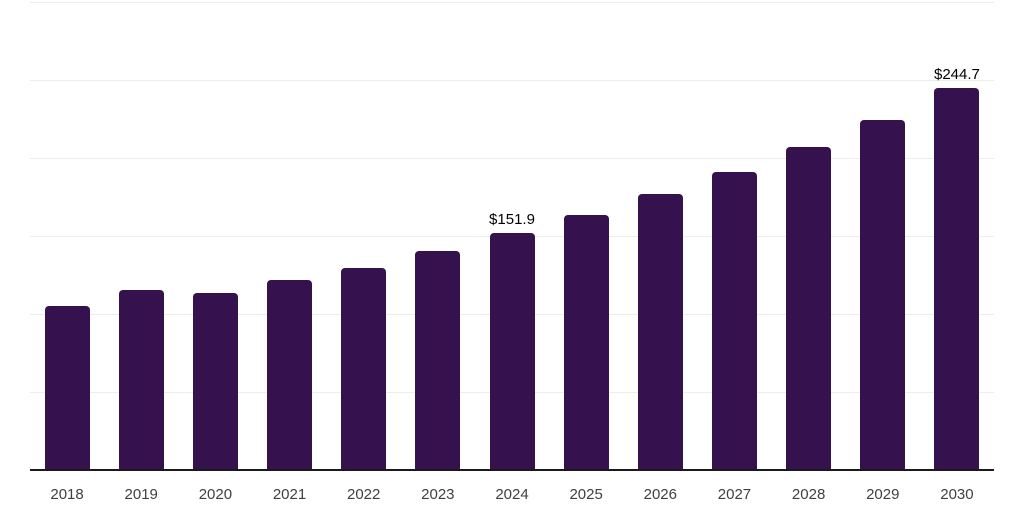 This screenshot has width=1024, height=512. I want to click on value-label-2024: $151.9, so click(512, 220).